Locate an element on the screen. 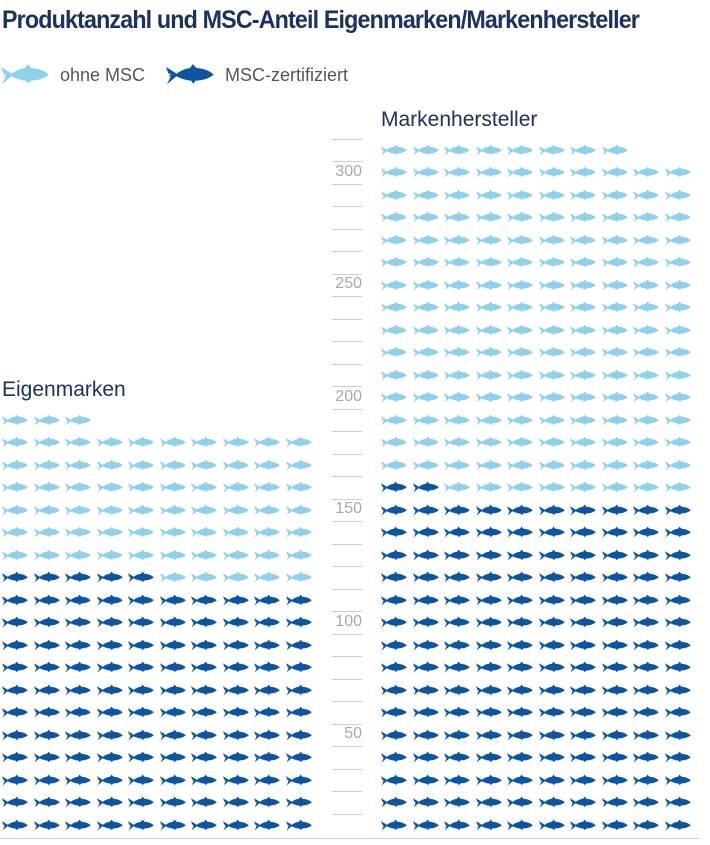  axis-label: 50 is located at coordinates (353, 733).